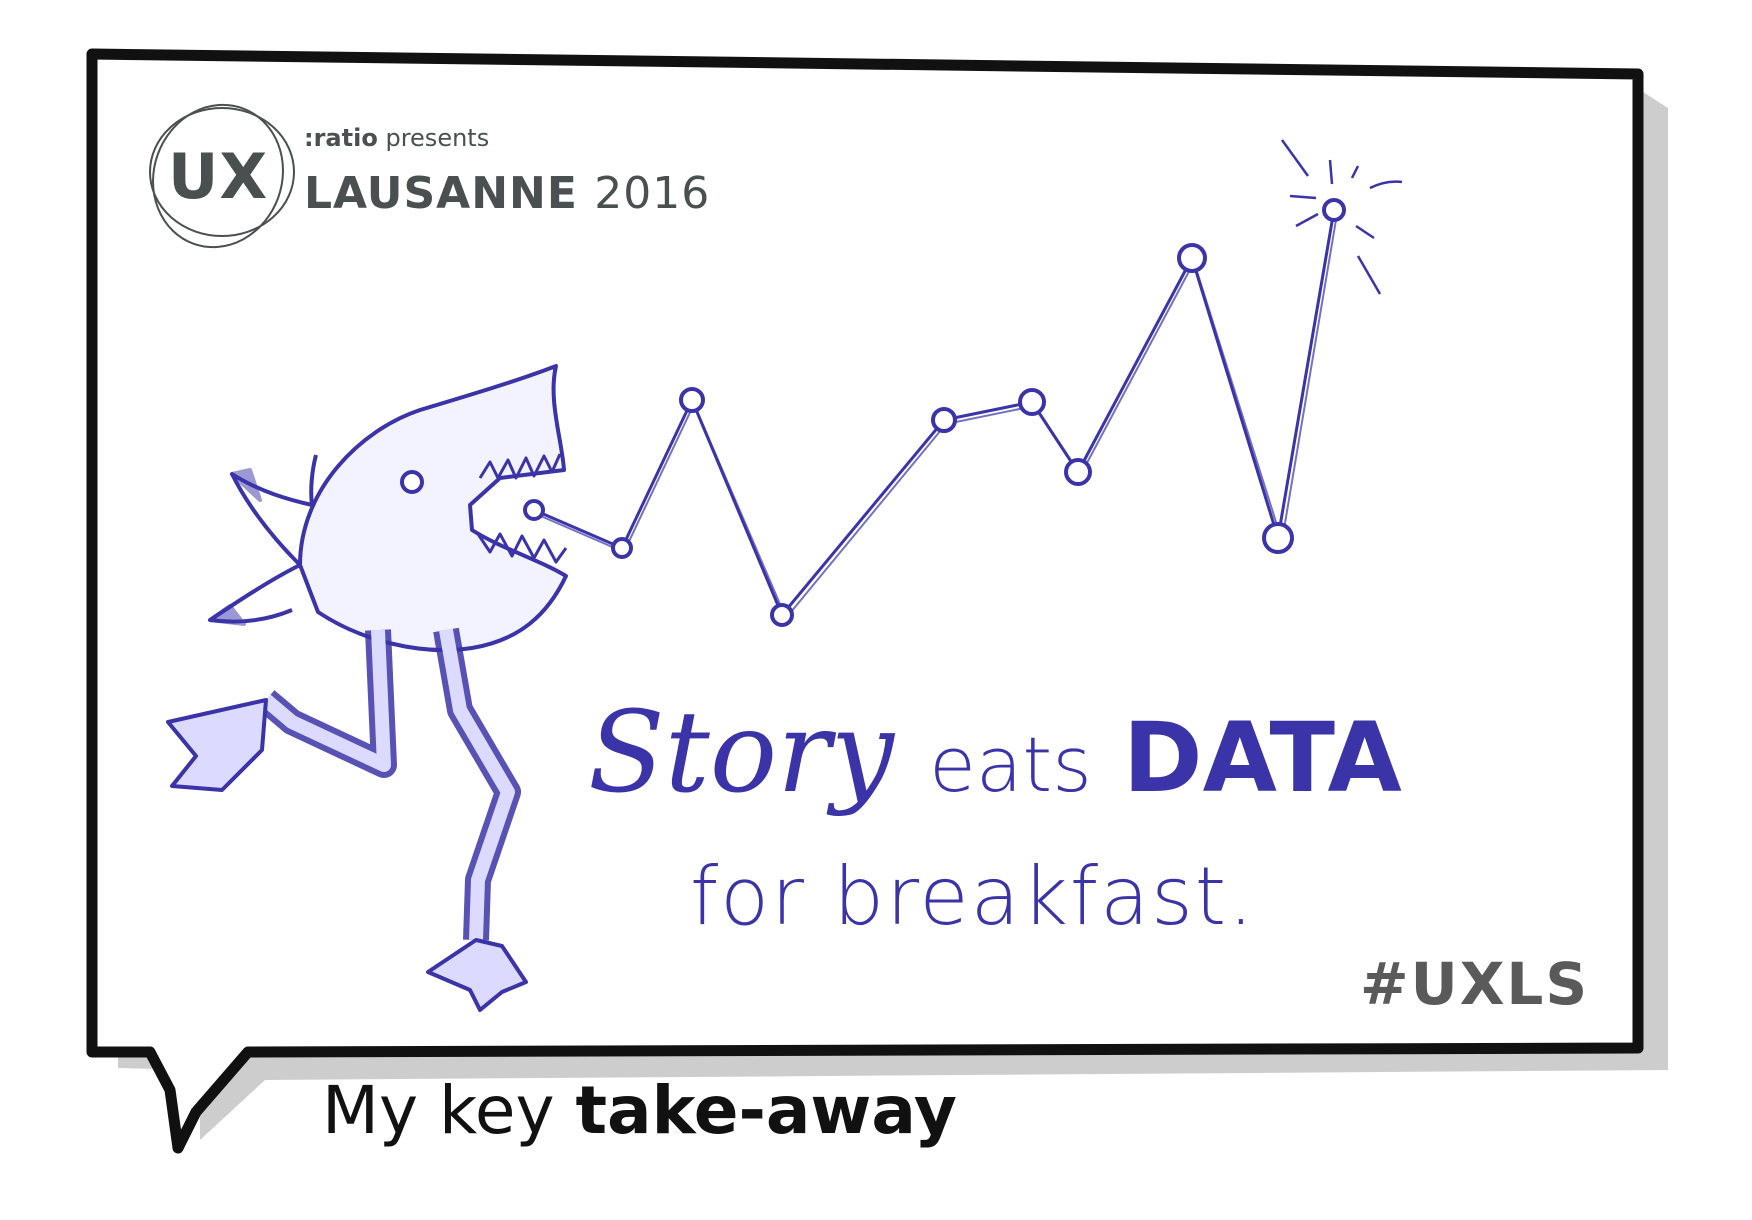  What do you see at coordinates (438, 1110) in the screenshot?
I see `caption-prefix: My key` at bounding box center [438, 1110].